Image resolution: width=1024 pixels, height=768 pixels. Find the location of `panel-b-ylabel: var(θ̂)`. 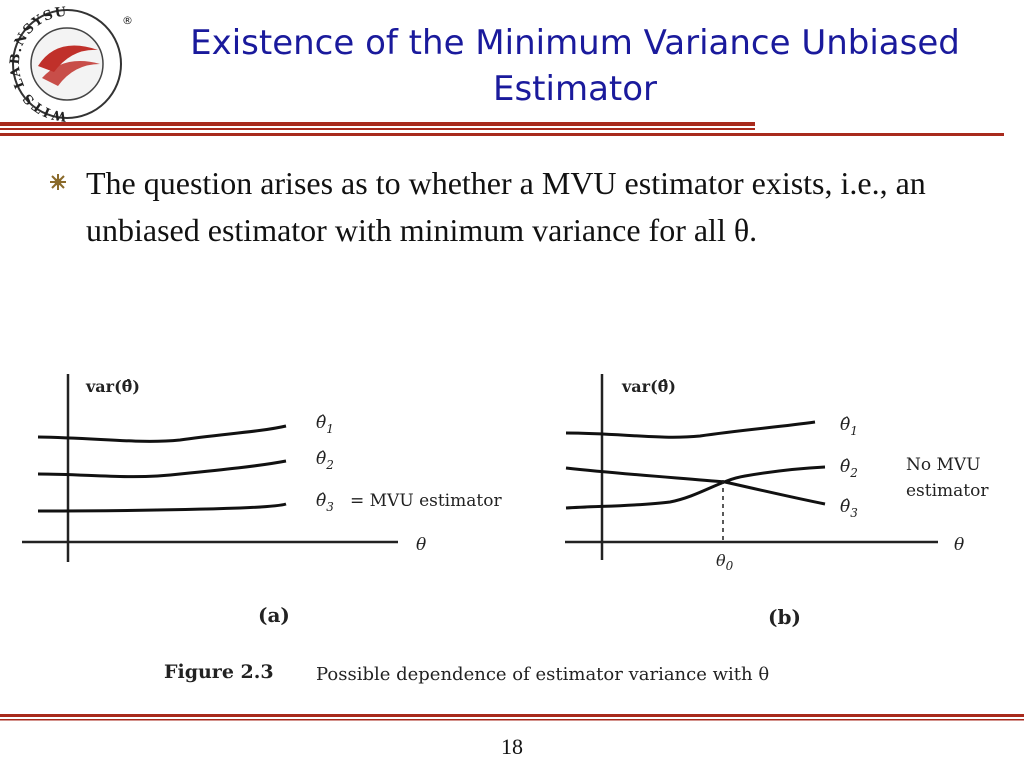

panel-b-ylabel: var(θ̂) is located at coordinates (648, 386).